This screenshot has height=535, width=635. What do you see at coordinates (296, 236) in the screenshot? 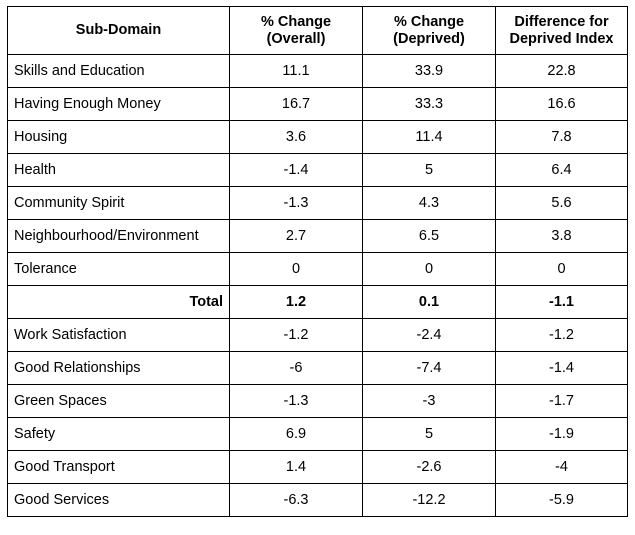
I see `cell-change-overall: 2.7` at bounding box center [296, 236].